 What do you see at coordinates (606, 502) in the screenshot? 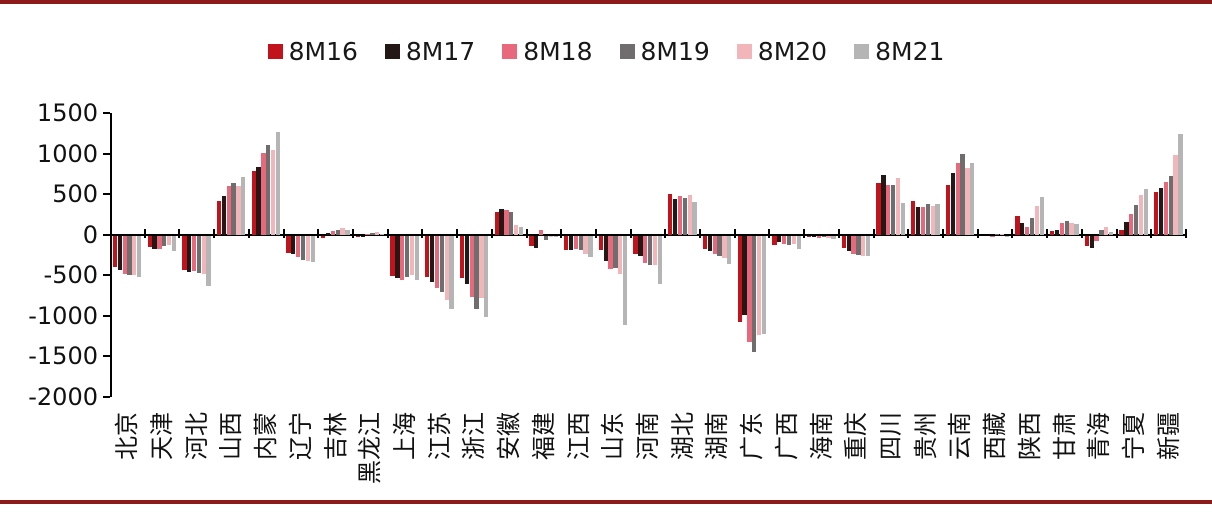
I see `bottom-rule` at bounding box center [606, 502].